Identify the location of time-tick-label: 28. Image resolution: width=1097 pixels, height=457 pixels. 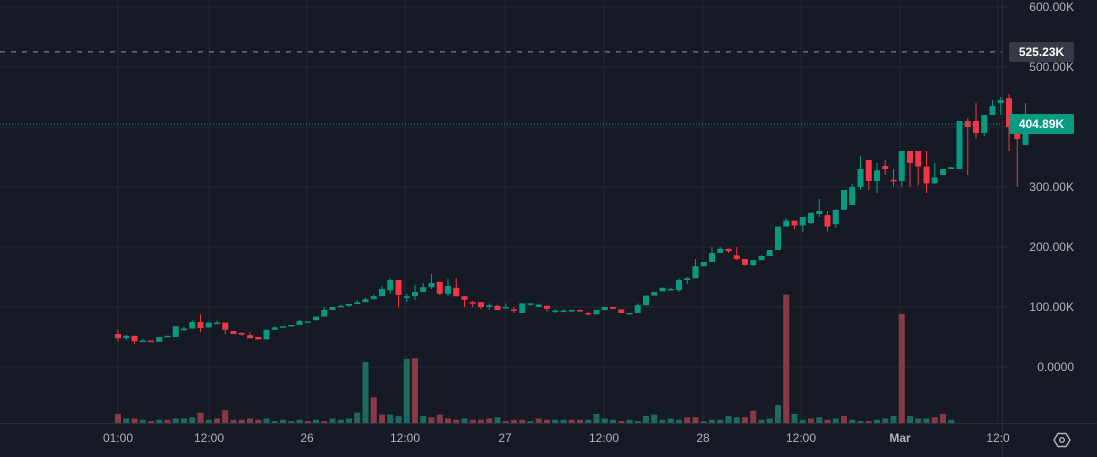
(703, 438).